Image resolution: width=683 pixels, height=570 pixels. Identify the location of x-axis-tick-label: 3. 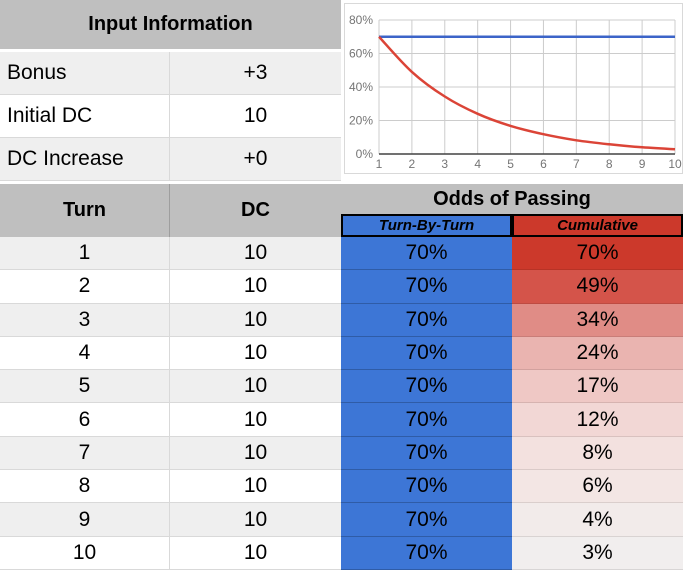
(444, 164).